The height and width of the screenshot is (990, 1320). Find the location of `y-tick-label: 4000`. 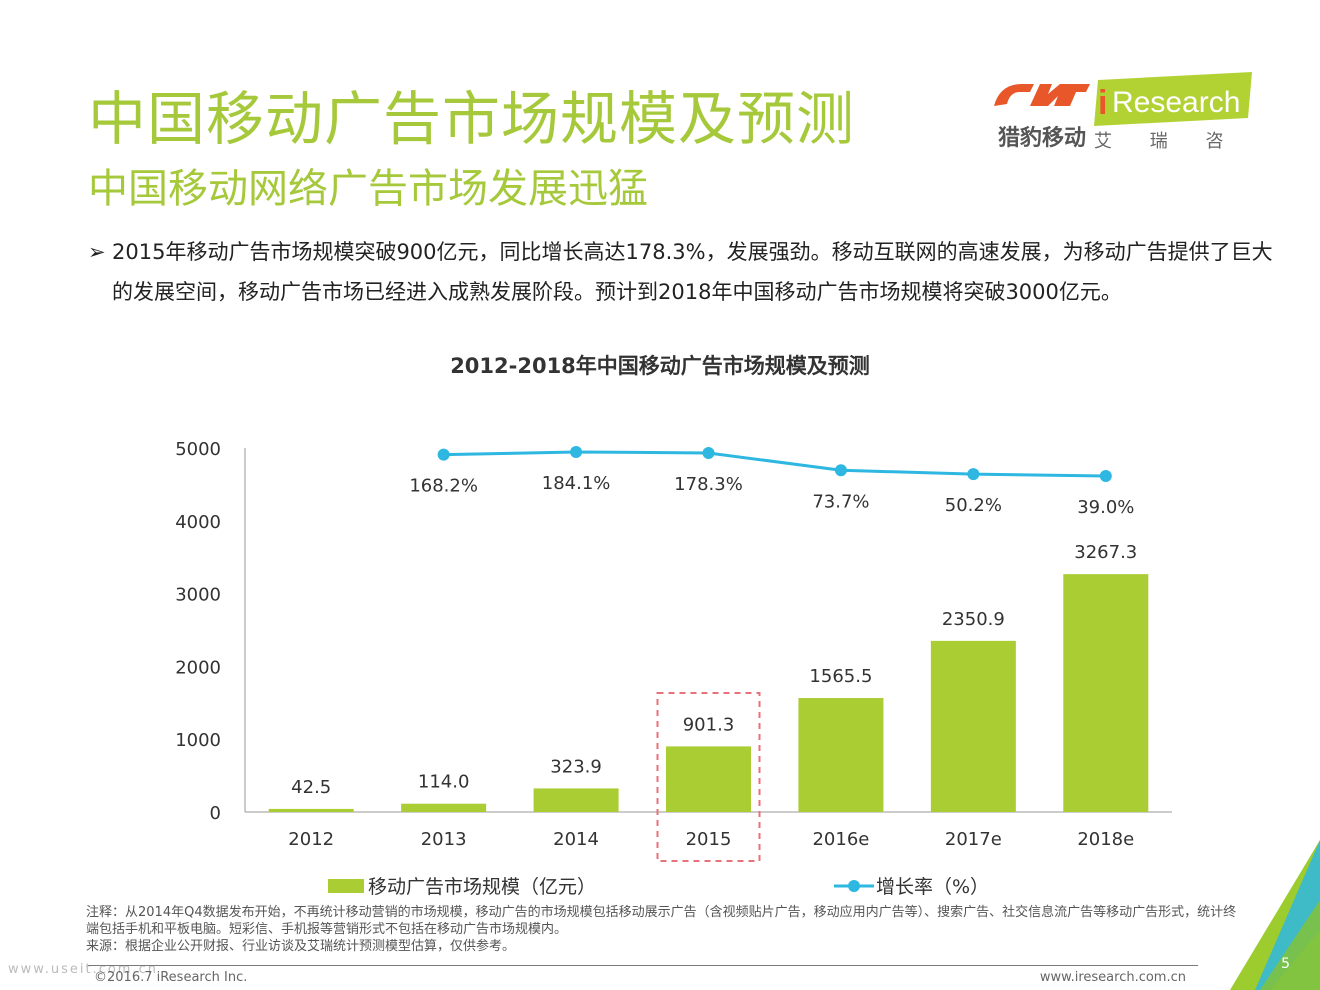

y-tick-label: 4000 is located at coordinates (198, 522).